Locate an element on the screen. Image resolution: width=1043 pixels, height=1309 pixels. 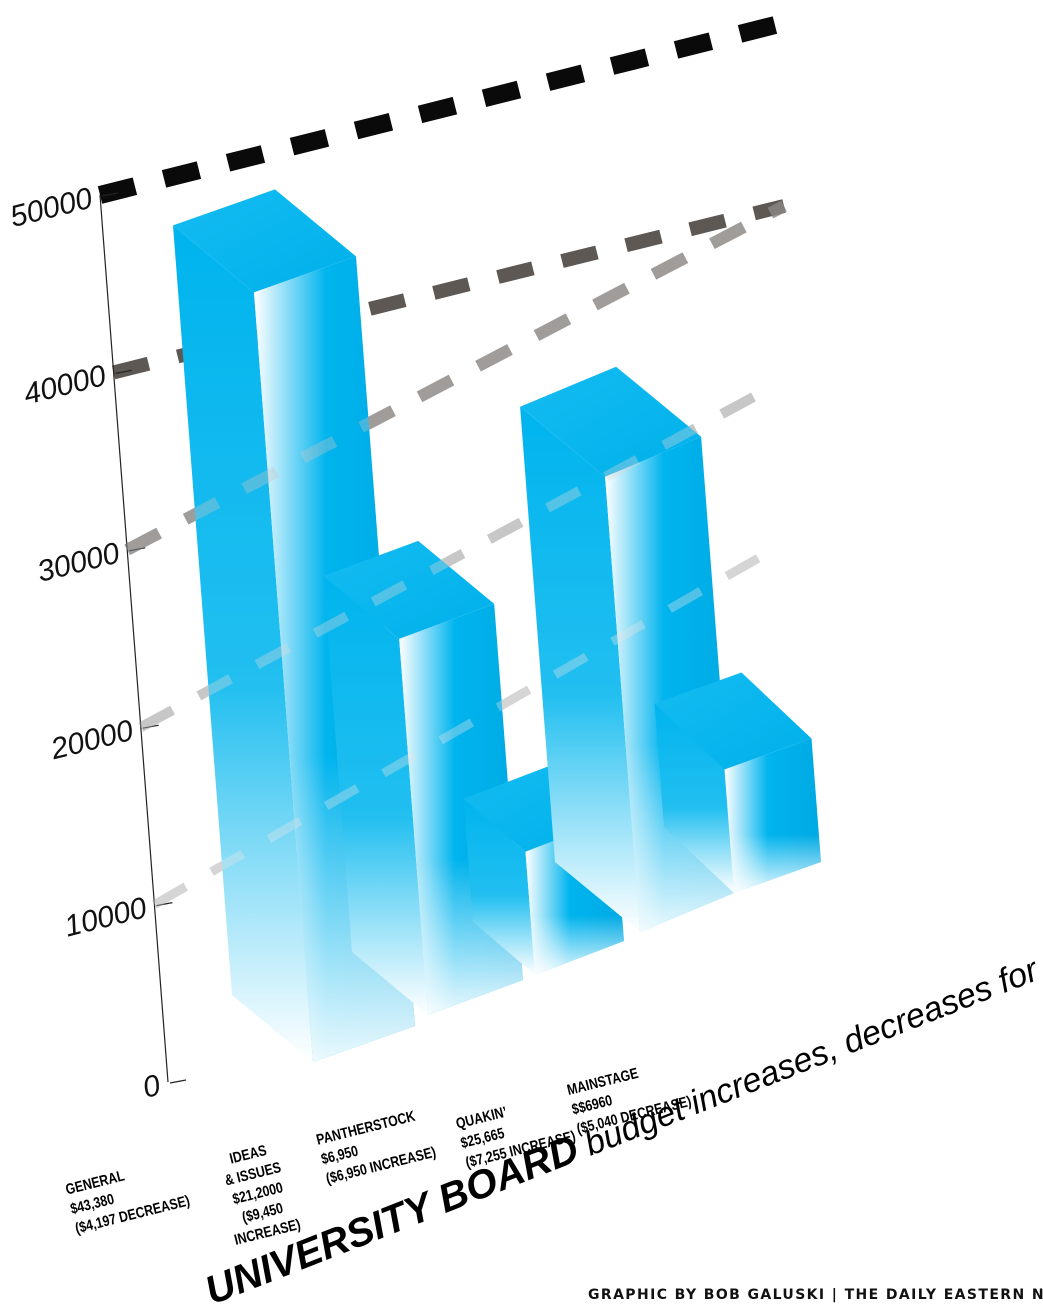
y-tick-label: 20000 is located at coordinates (92, 740).